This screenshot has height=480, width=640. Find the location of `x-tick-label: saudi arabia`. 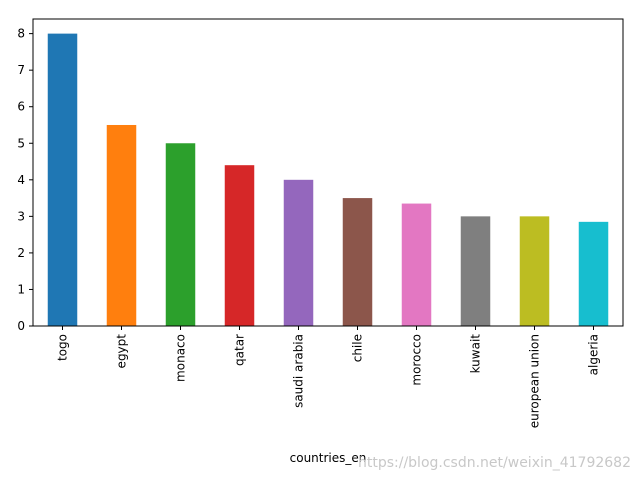

x-tick-label: saudi arabia is located at coordinates (299, 371).